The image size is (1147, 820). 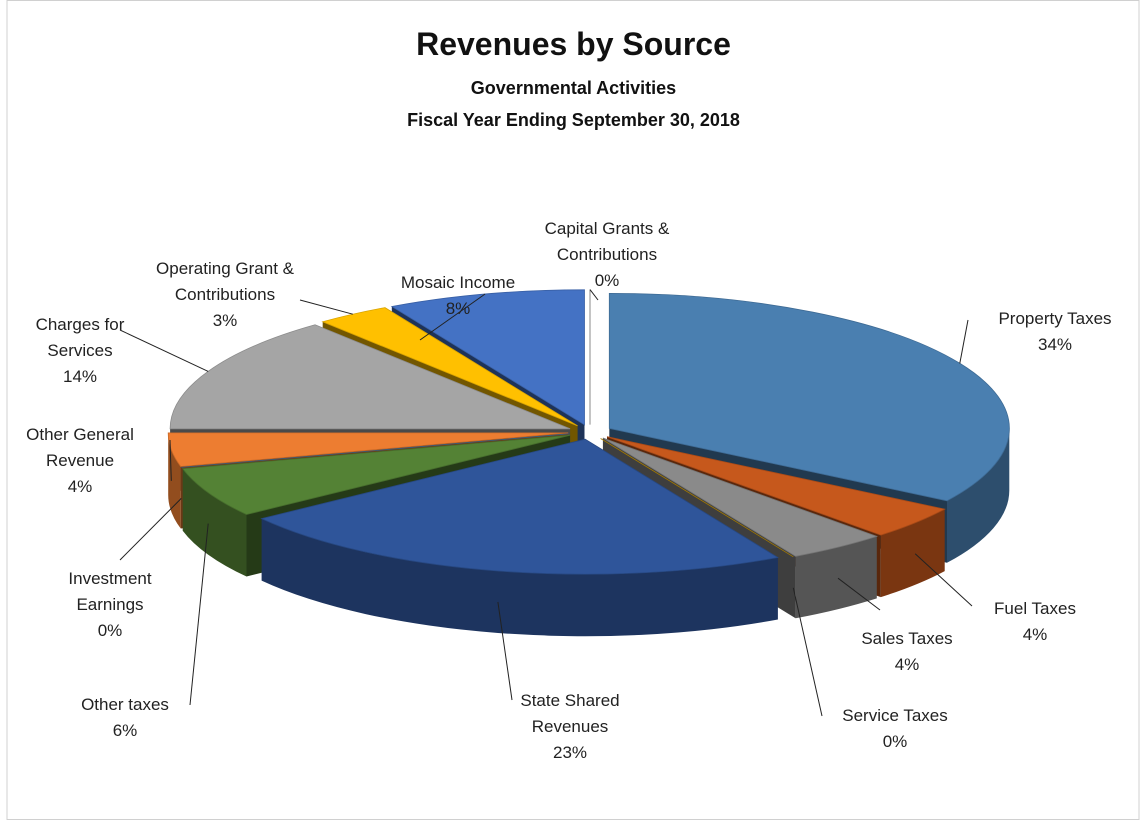 I want to click on category-label: Fuel Taxes, so click(x=1035, y=608).